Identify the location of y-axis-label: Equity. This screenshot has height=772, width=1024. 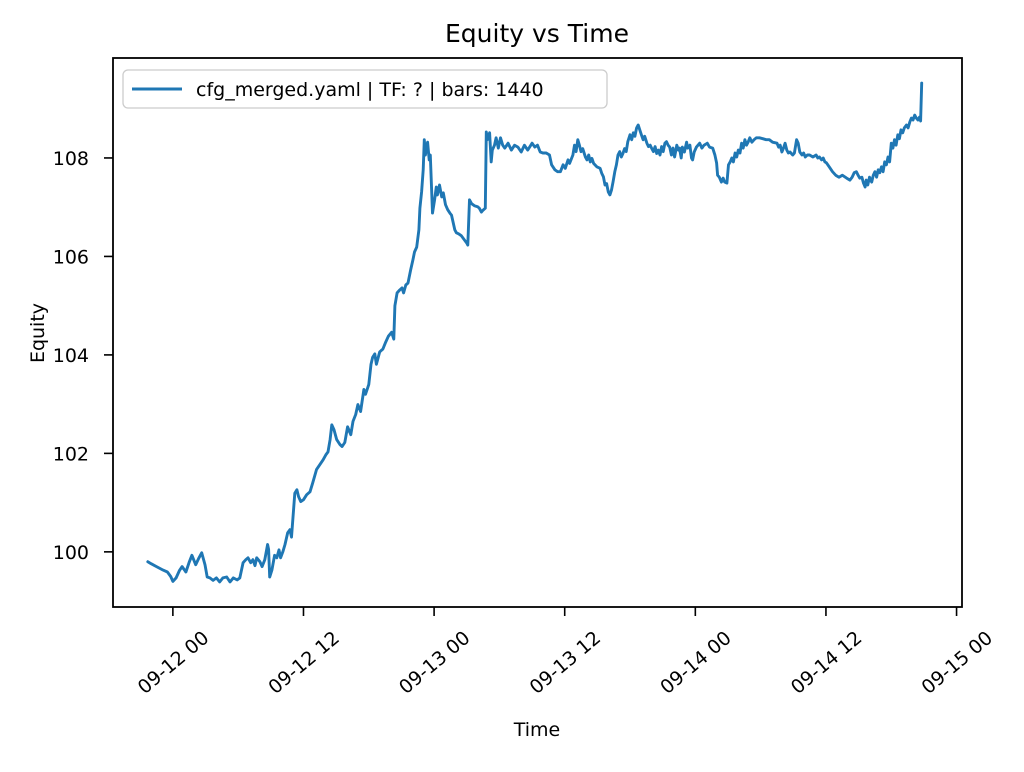
(38, 333).